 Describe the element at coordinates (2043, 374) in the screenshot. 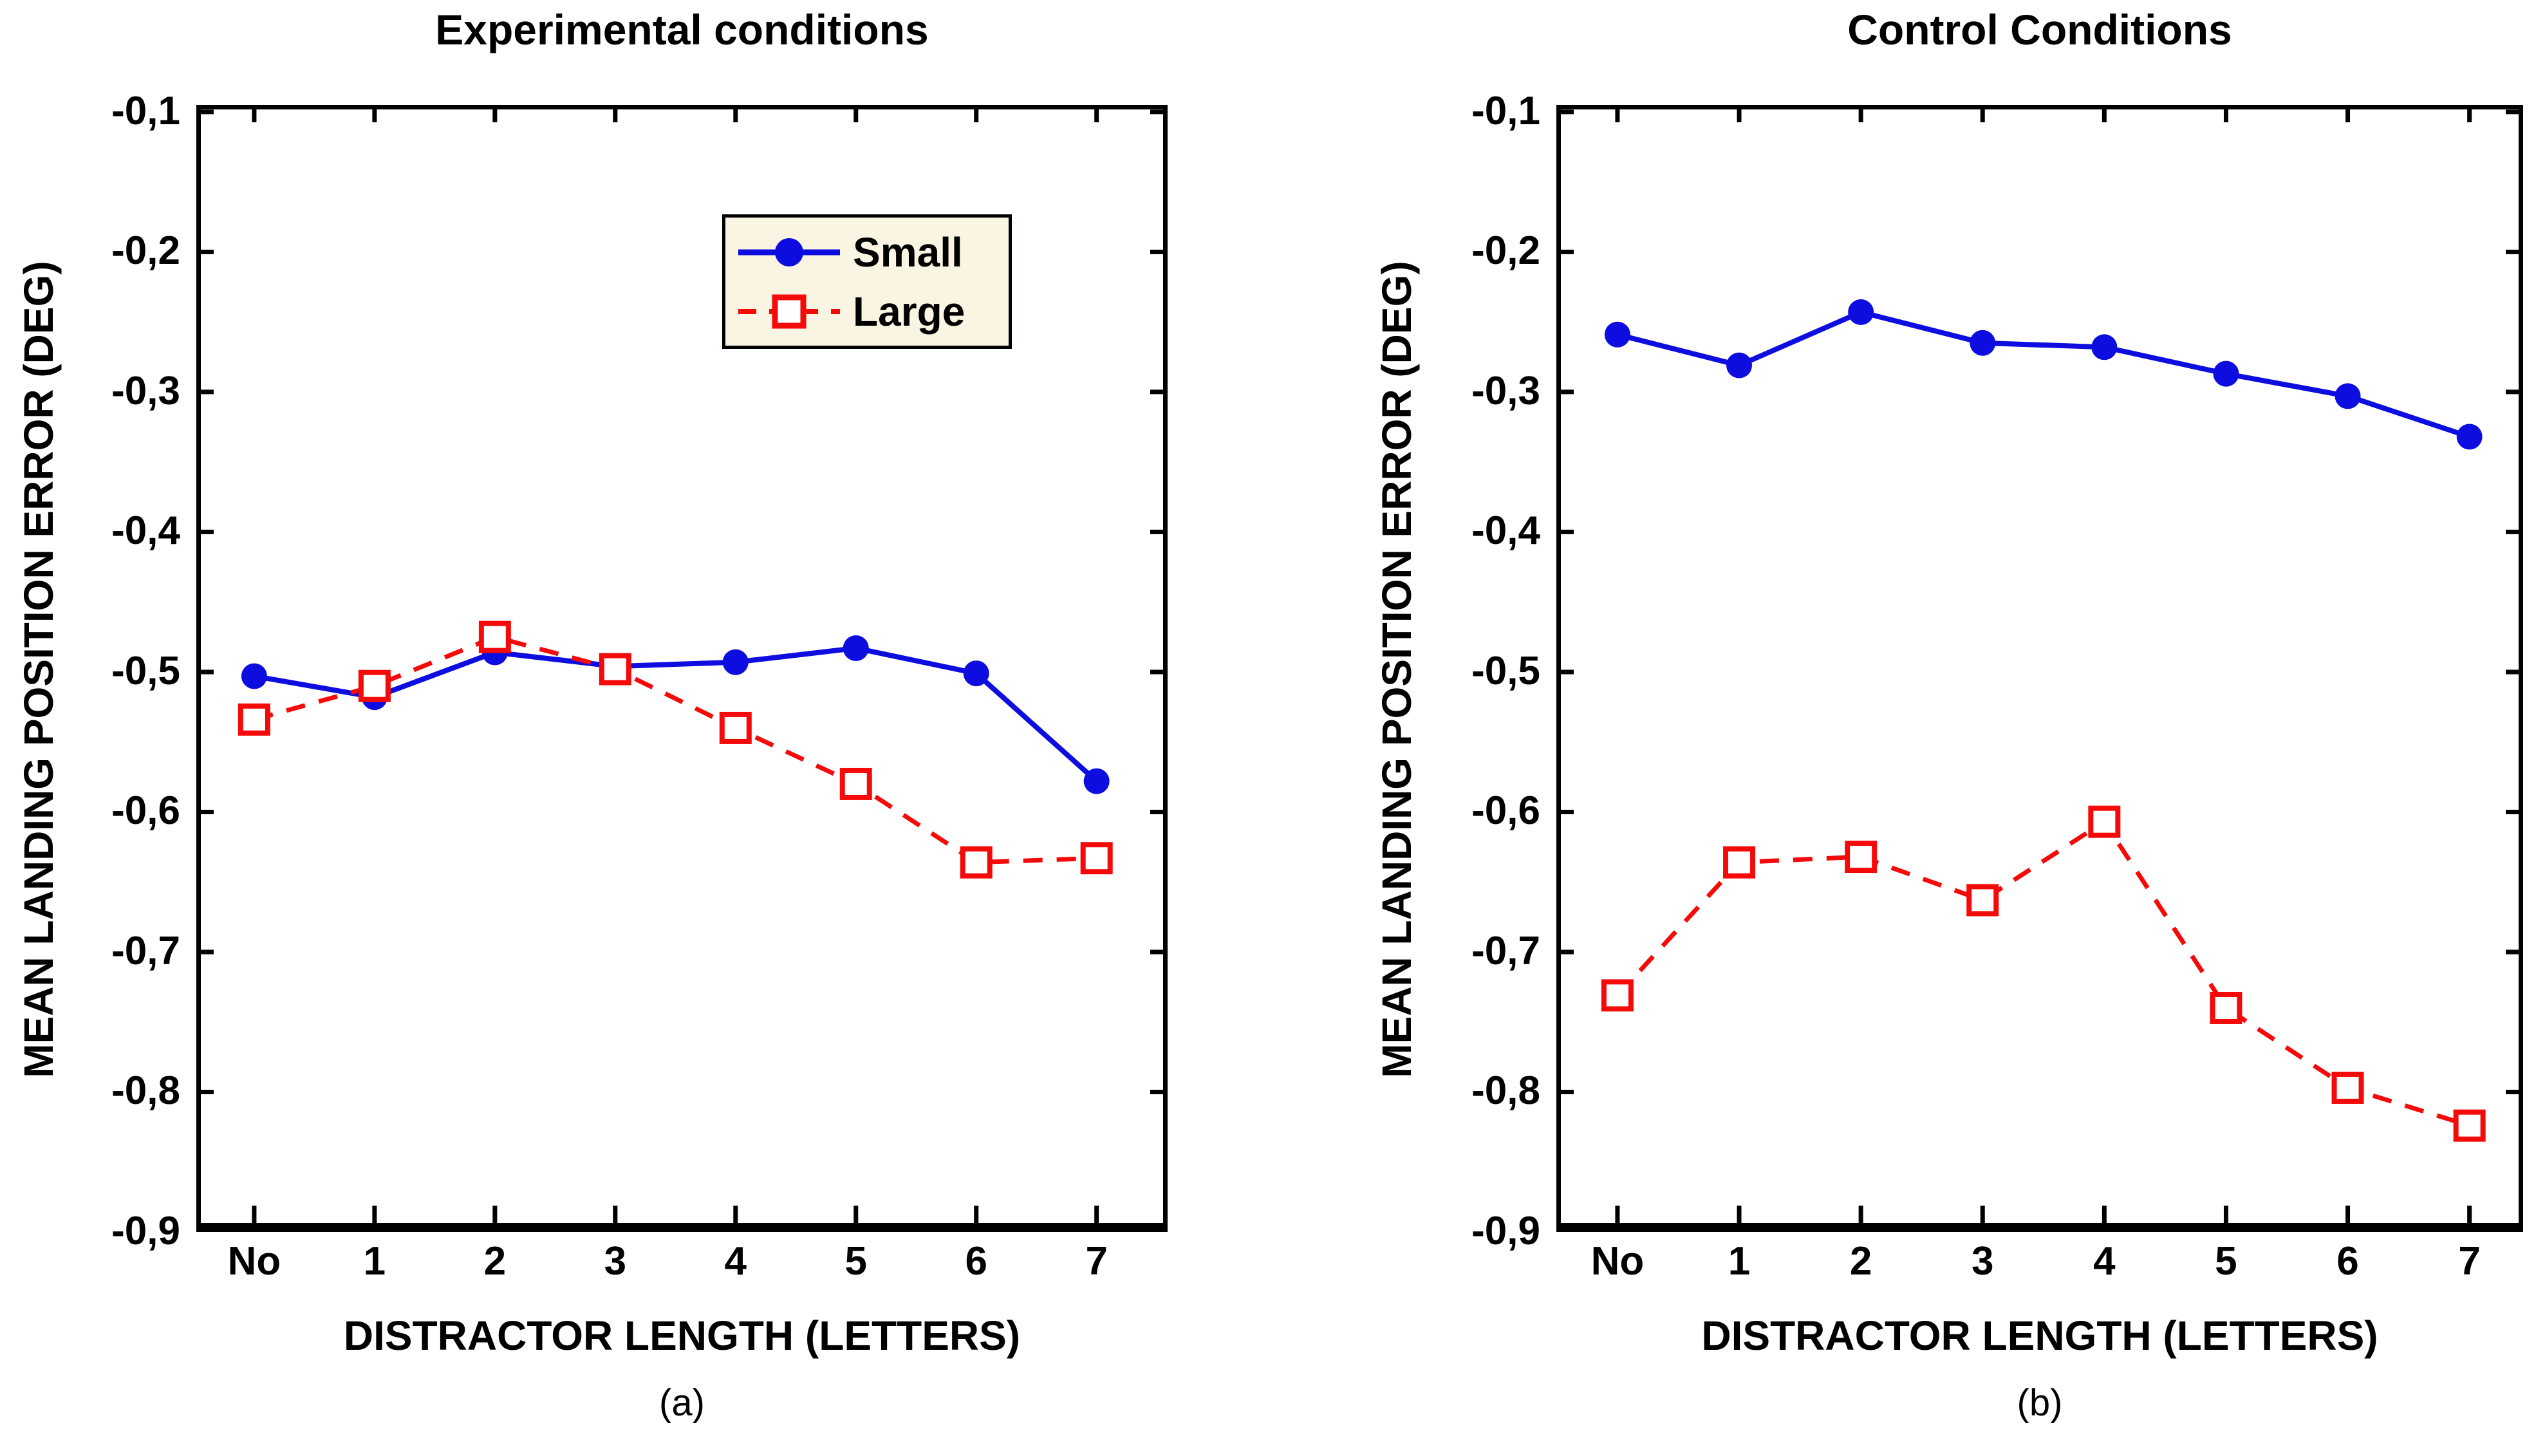

I see `series-small-line-b` at that location.